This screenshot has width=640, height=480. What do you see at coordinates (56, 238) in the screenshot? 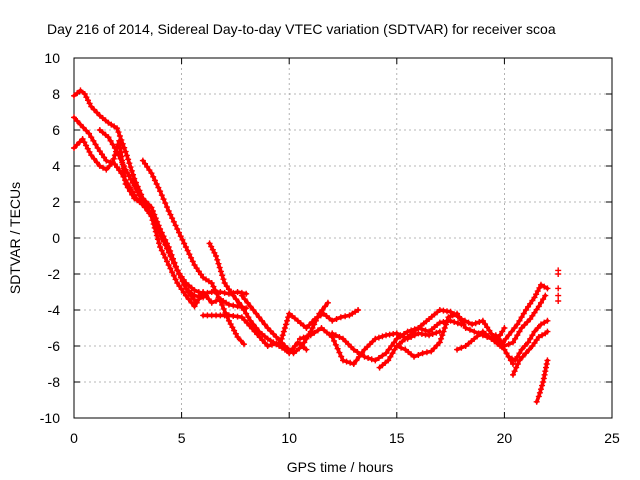
I see `y-tick-label: 0` at bounding box center [56, 238].